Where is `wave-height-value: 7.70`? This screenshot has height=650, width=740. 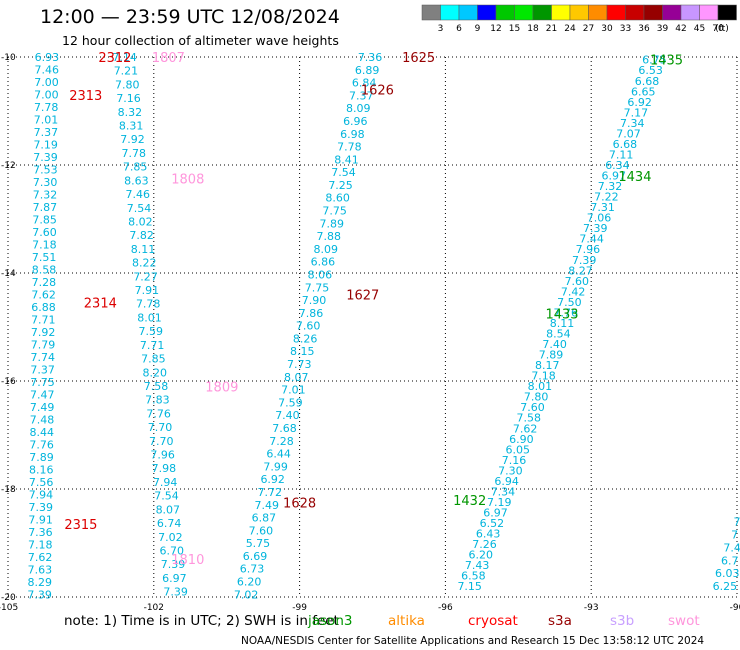 wave-height-value: 7.70 is located at coordinates (161, 441).